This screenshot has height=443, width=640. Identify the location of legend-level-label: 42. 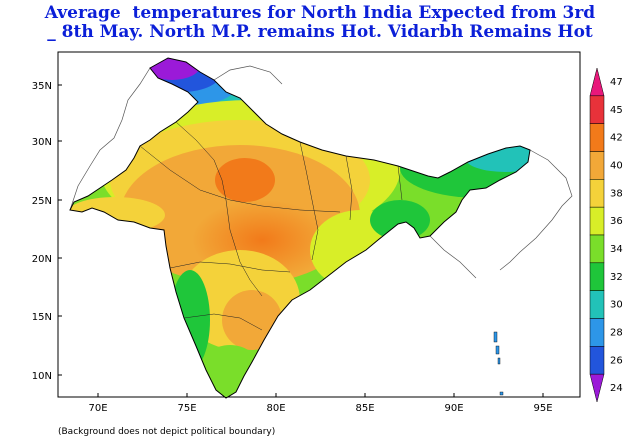
(616, 138).